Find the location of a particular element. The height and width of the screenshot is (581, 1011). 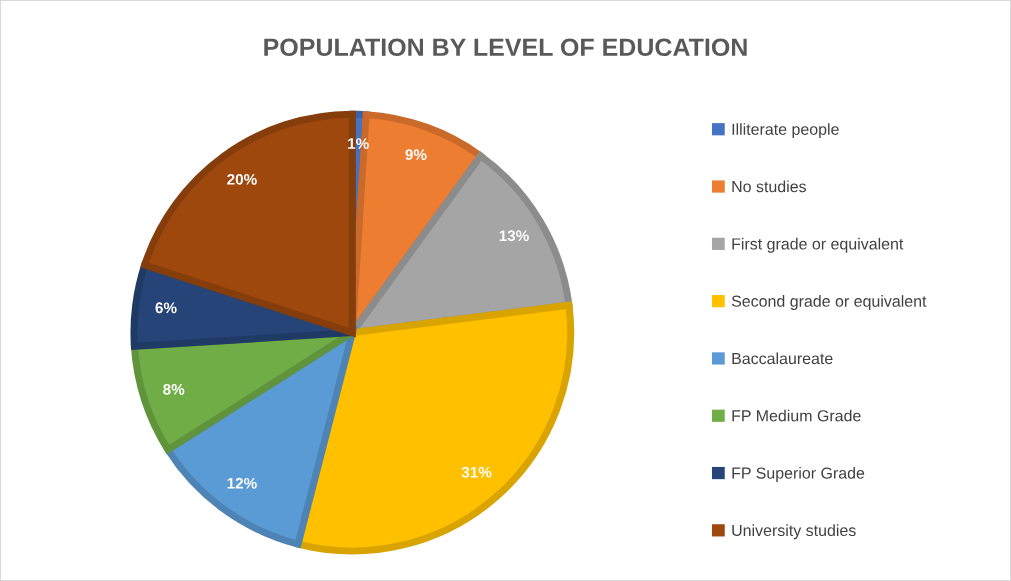

legend-label: First grade or equivalent is located at coordinates (818, 245).